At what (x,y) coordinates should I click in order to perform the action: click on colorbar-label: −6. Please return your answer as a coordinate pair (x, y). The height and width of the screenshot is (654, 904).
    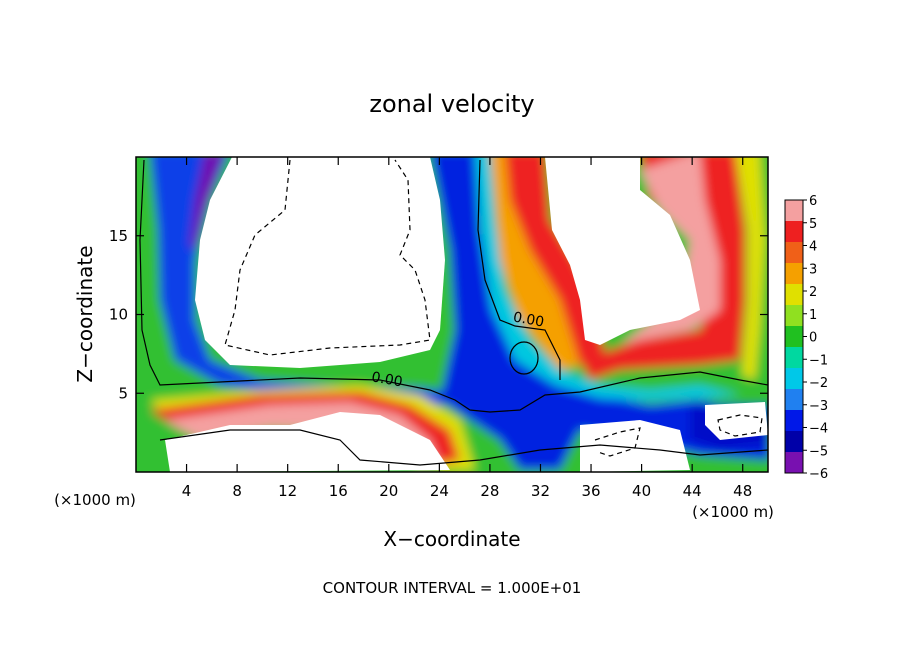
    Looking at the image, I should click on (818, 474).